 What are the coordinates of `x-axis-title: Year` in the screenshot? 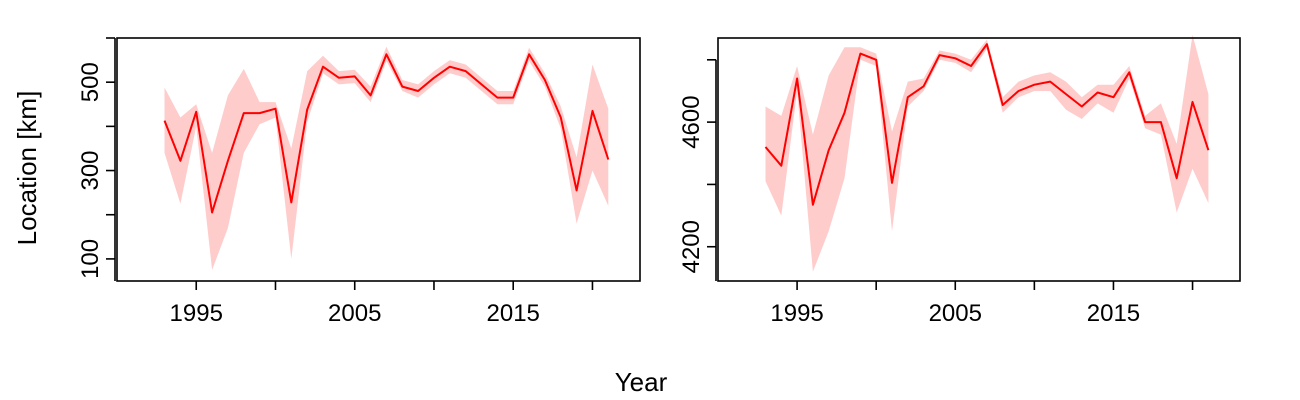 It's located at (641, 382).